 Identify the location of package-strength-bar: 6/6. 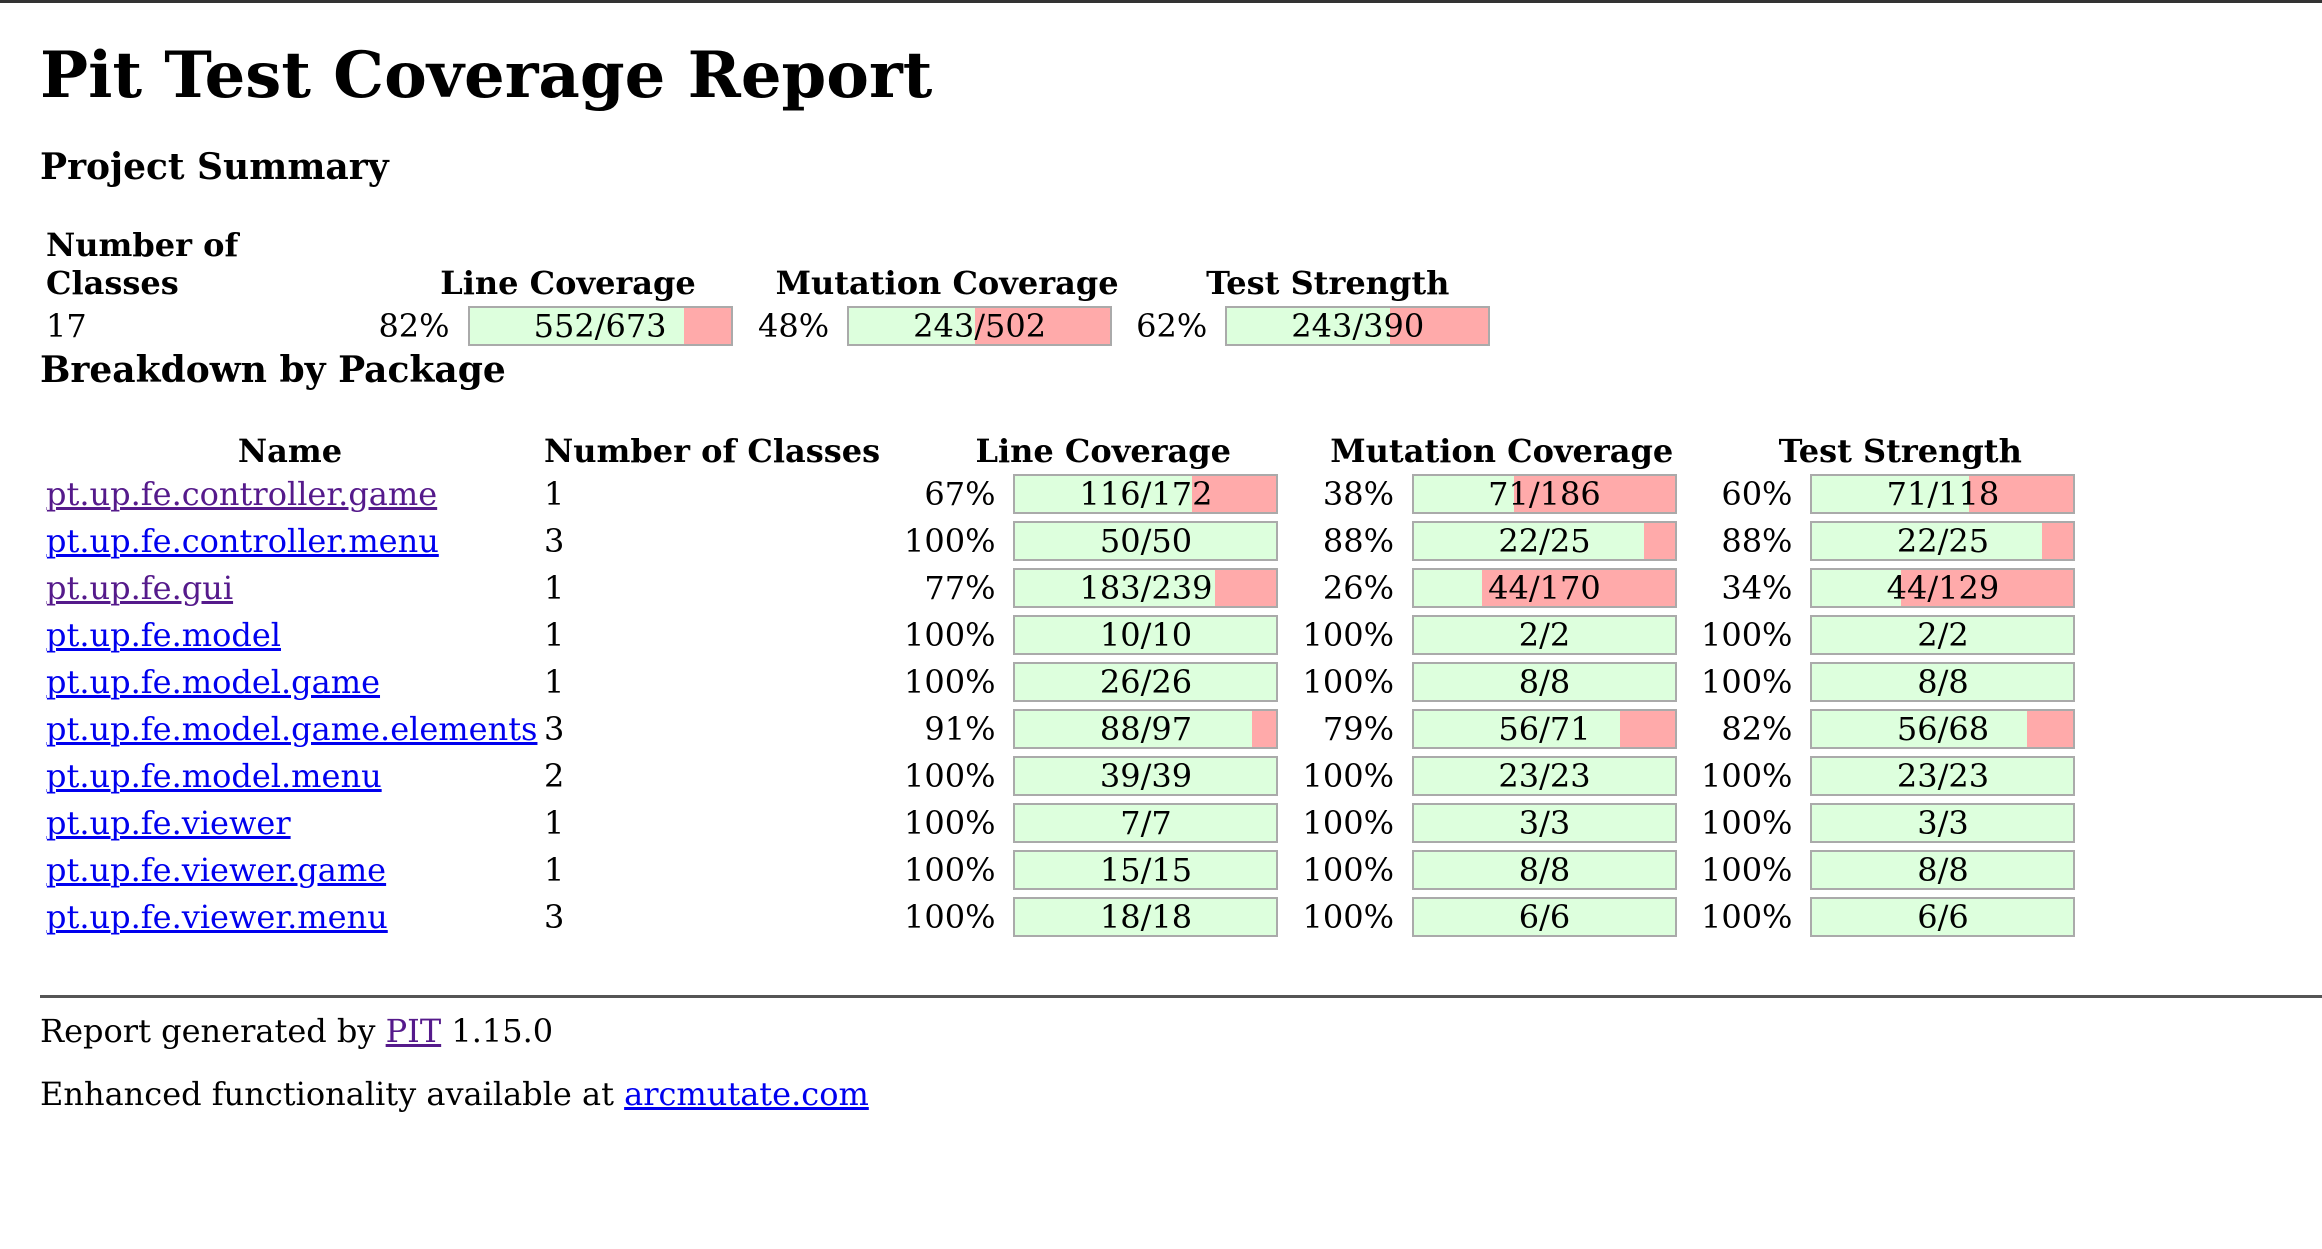
(1954, 916).